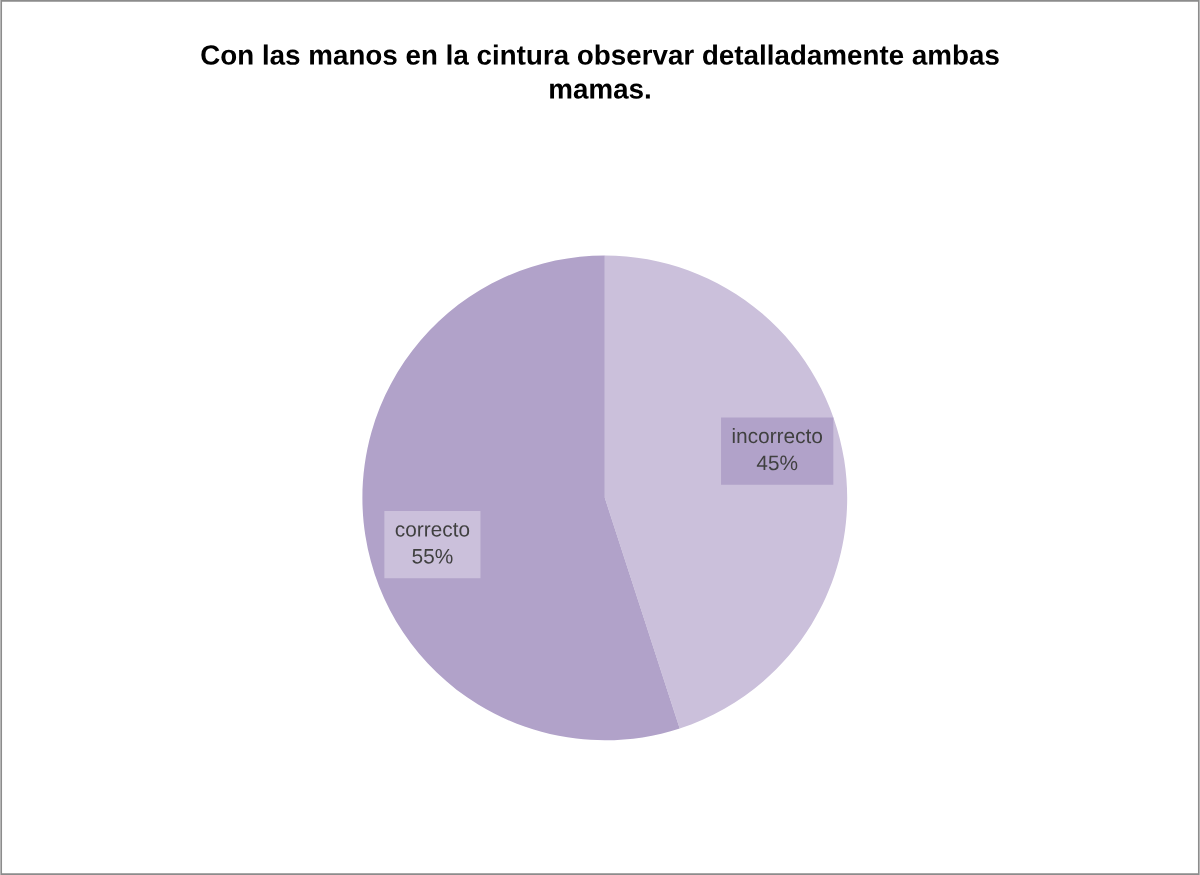 Image resolution: width=1200 pixels, height=875 pixels. I want to click on chart-title: Con las manos en la cintura observar detalladamente ambas mamas., so click(600, 71).